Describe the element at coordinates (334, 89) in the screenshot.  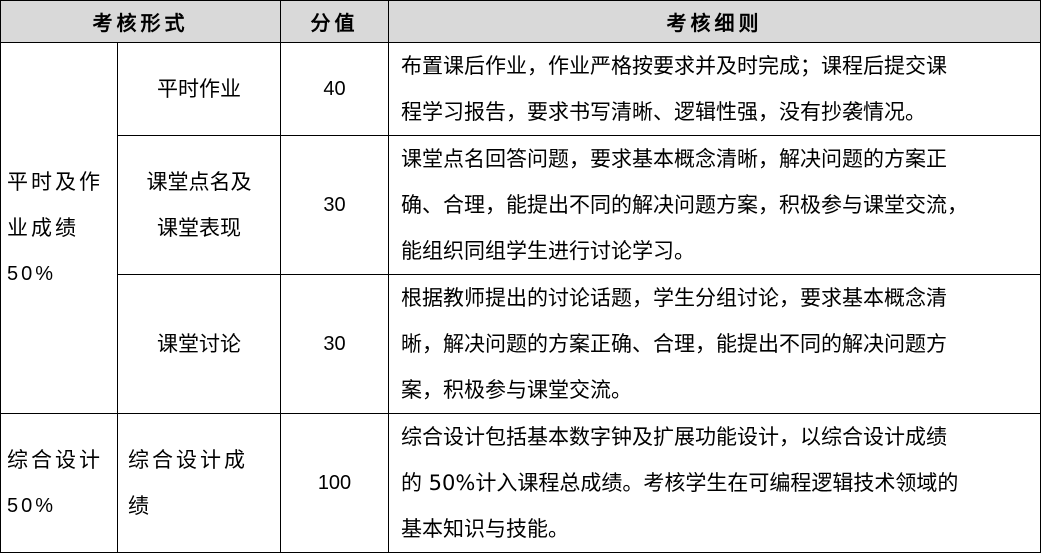
I see `item-score: 40` at that location.